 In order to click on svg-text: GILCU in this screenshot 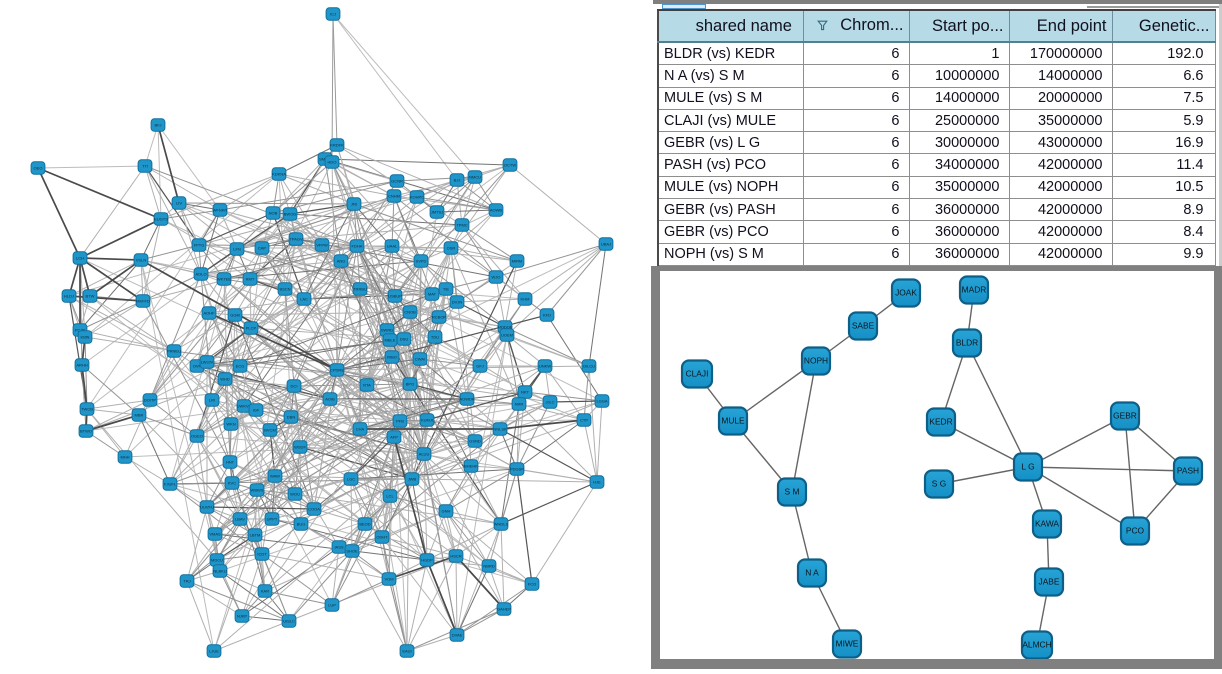, I will do `click(589, 366)`.